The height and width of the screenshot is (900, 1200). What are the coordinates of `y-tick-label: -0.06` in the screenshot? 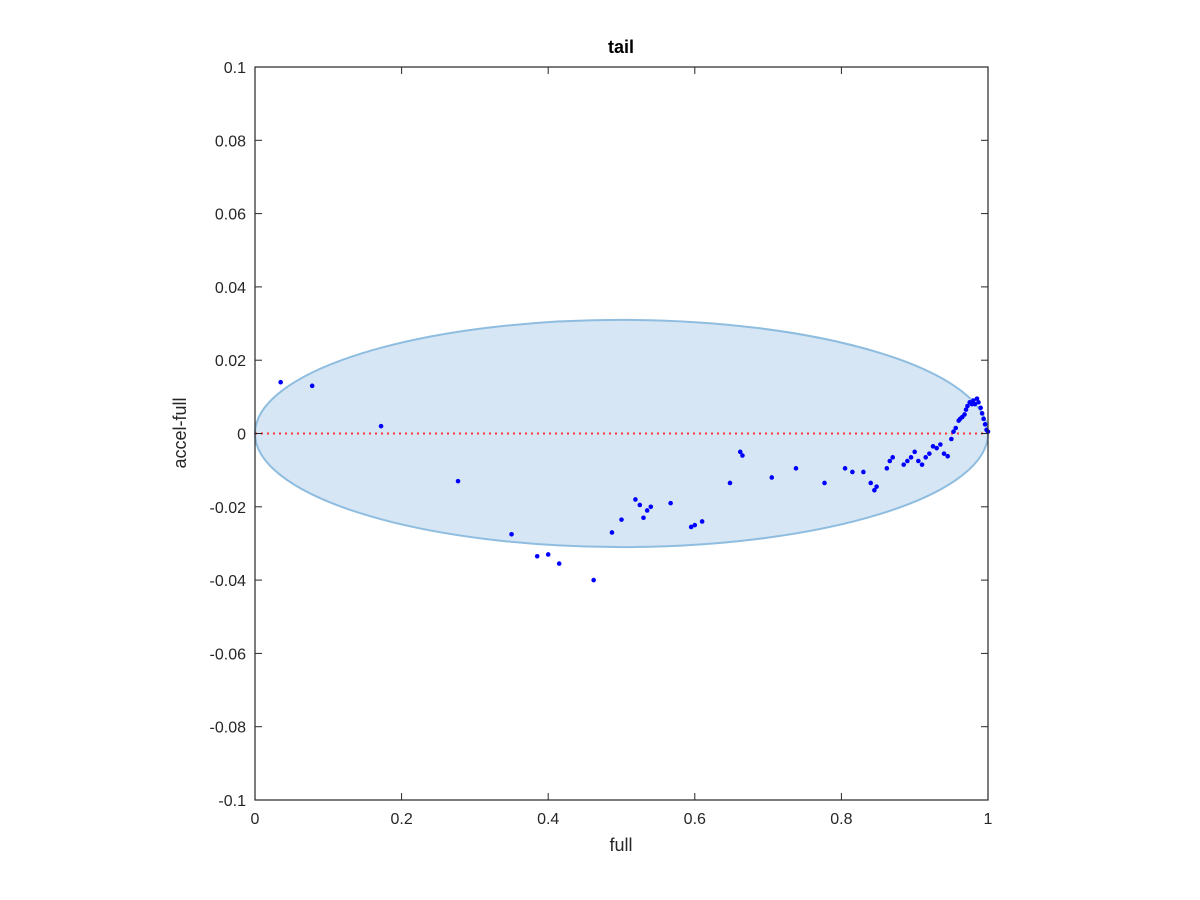 It's located at (228, 654).